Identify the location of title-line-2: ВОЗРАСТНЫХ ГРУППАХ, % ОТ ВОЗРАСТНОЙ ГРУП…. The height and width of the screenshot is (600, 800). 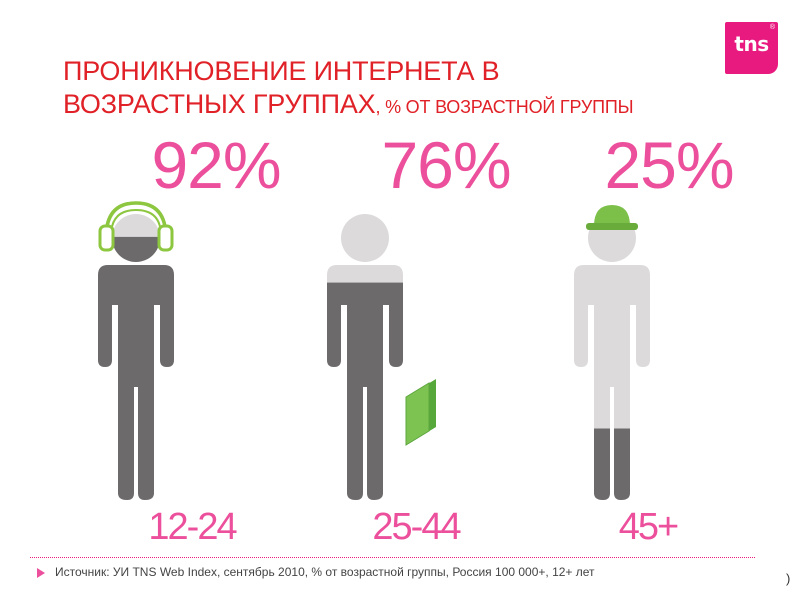
(348, 106).